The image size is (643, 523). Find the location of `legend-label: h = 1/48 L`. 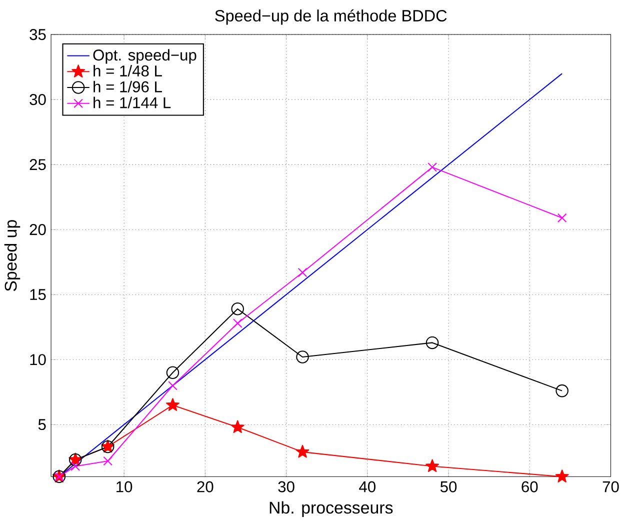

legend-label: h = 1/48 L is located at coordinates (128, 70).